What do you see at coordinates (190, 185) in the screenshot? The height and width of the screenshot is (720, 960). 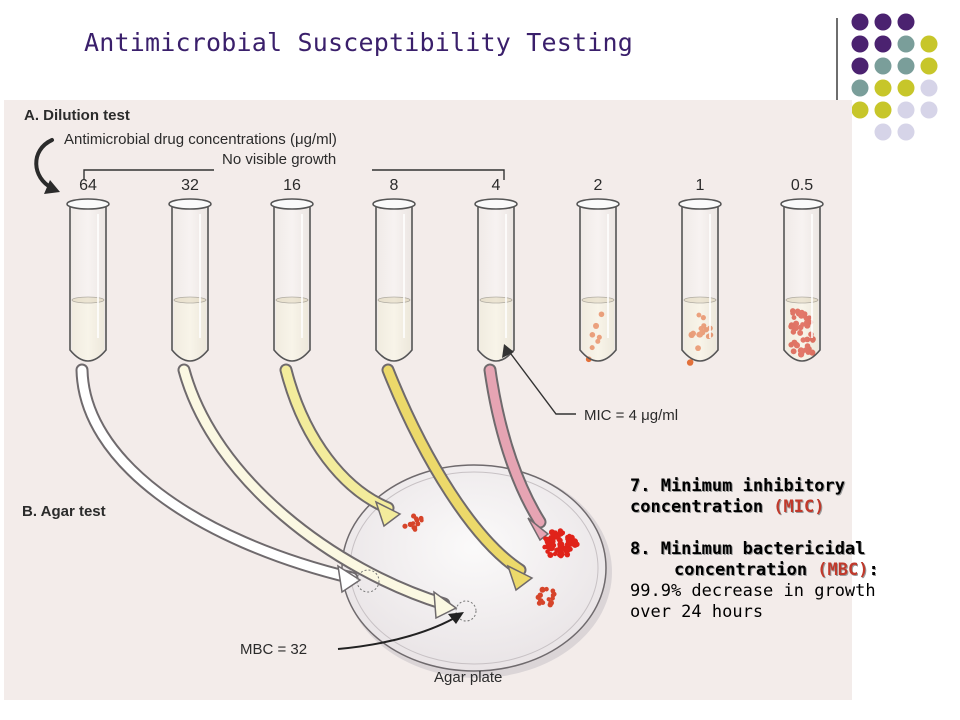 I see `tube-concentration-label: 32` at bounding box center [190, 185].